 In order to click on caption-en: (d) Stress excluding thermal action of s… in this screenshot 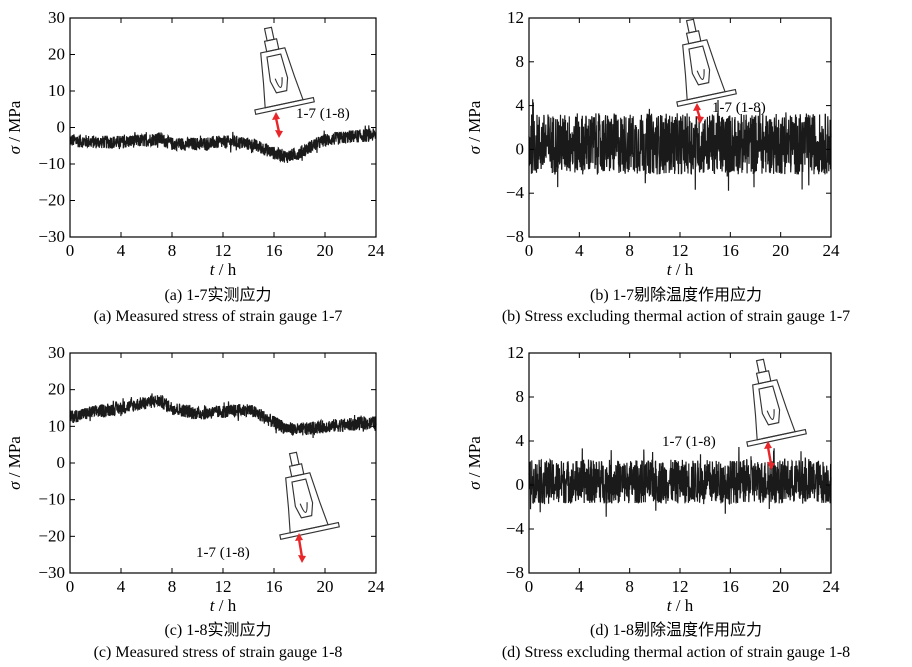, I will do `click(676, 652)`.